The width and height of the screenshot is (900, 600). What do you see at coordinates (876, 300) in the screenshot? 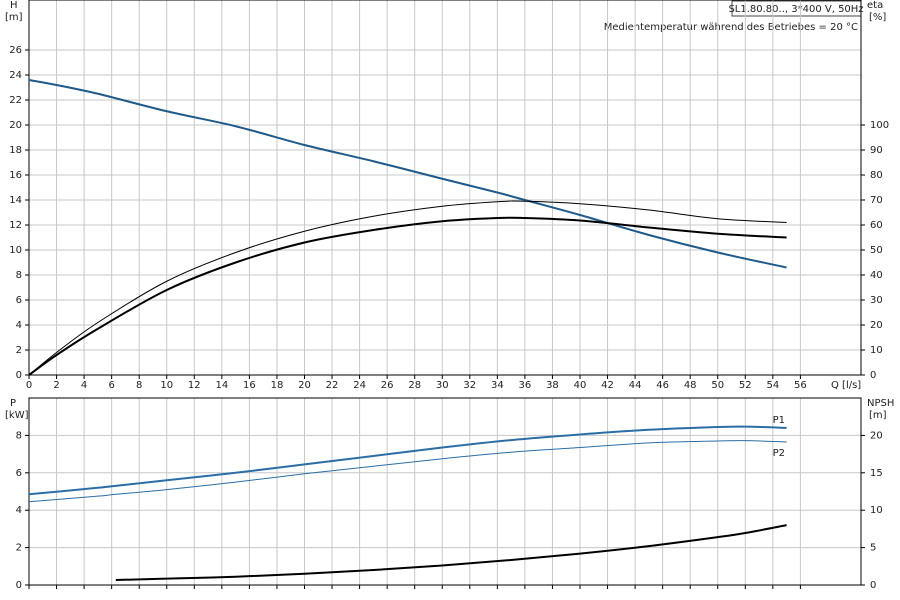
I see `y2-tick-label: 30` at bounding box center [876, 300].